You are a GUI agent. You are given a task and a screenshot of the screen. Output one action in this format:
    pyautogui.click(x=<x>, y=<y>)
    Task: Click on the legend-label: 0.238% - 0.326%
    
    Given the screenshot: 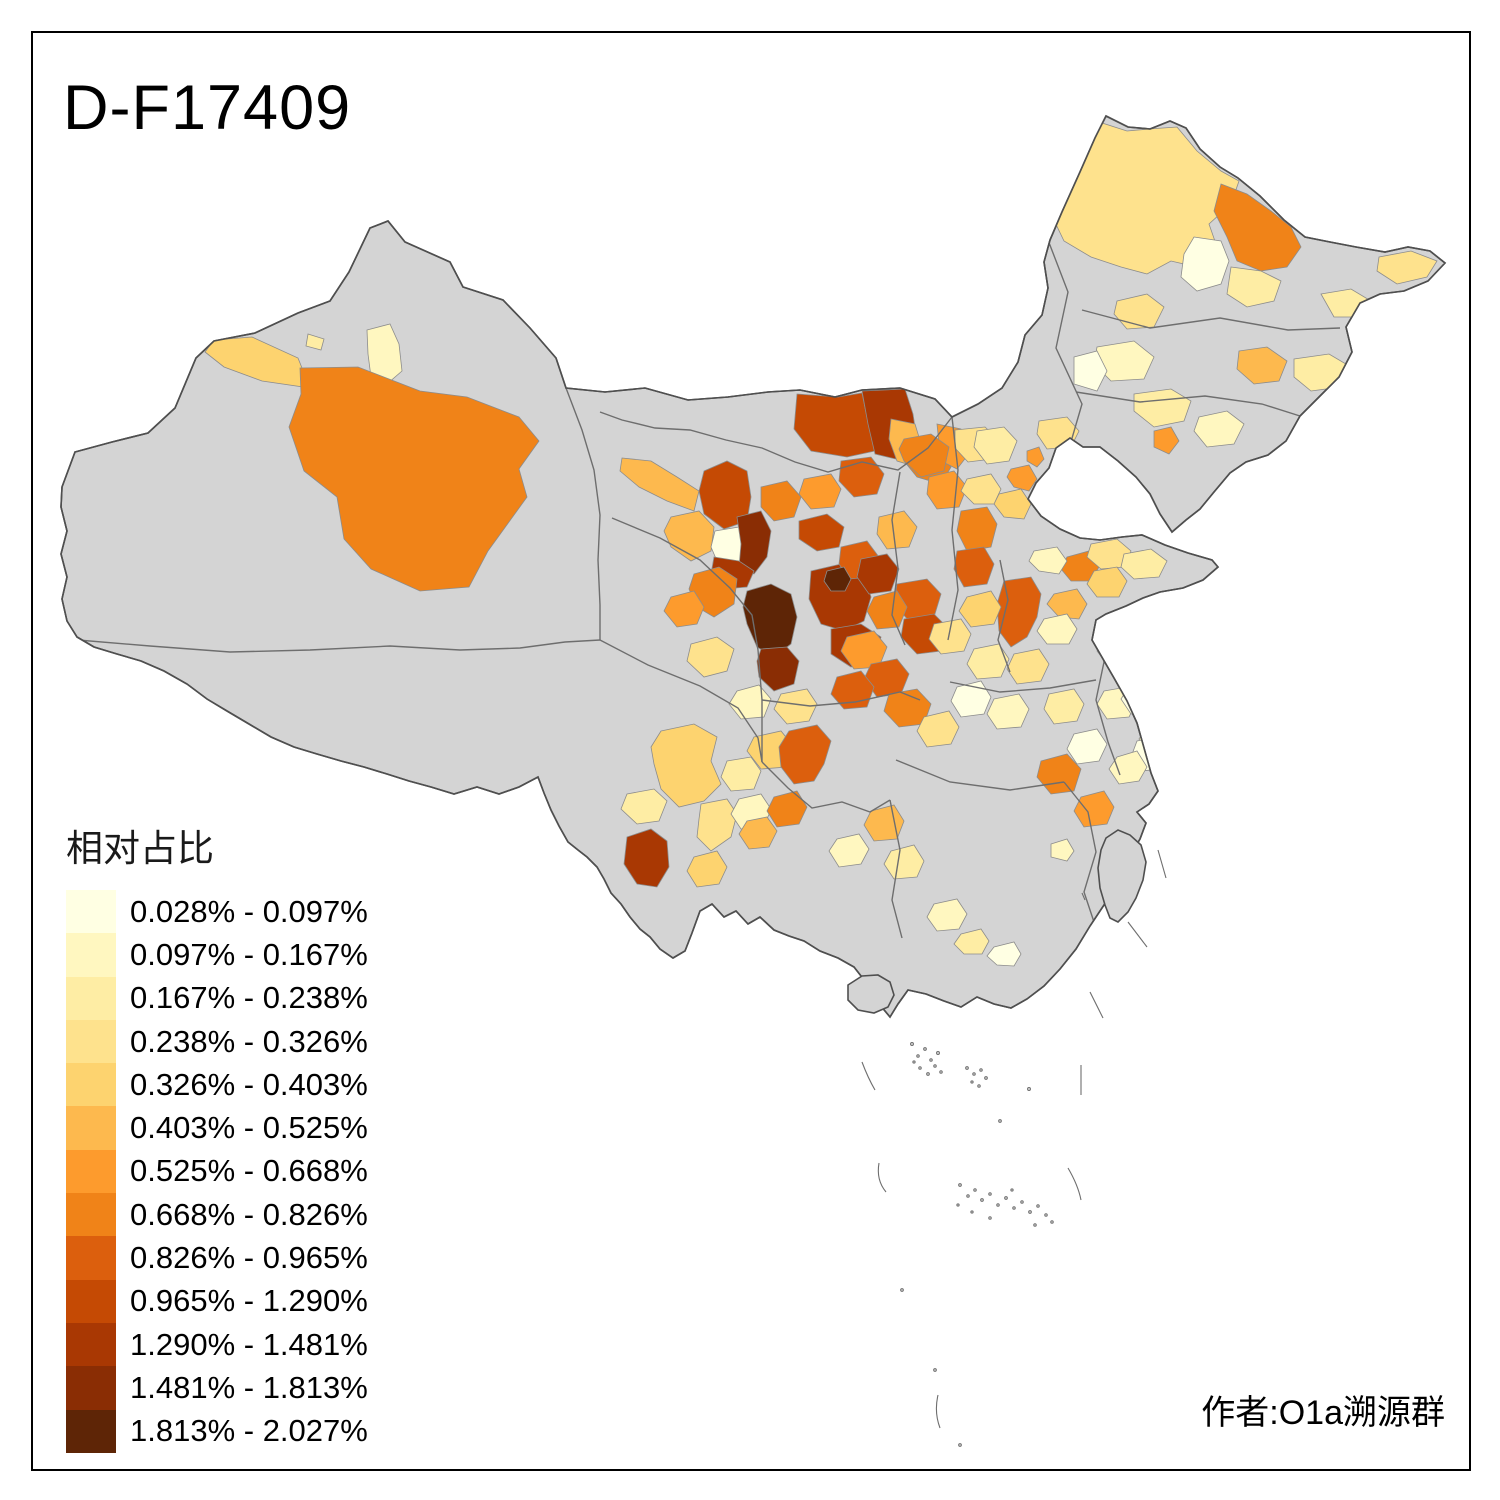 What is the action you would take?
    pyautogui.click(x=249, y=1041)
    